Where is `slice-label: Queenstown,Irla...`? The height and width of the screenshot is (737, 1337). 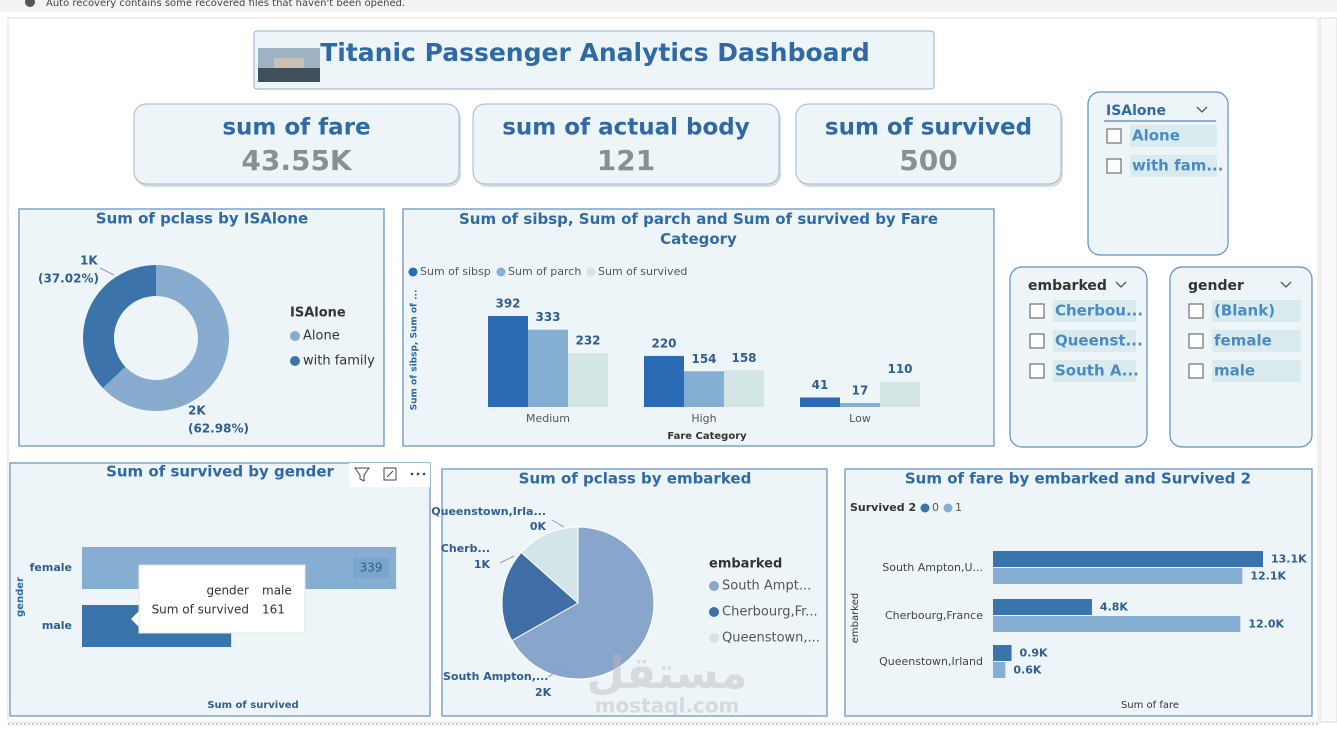 slice-label: Queenstown,Irla... is located at coordinates (488, 511).